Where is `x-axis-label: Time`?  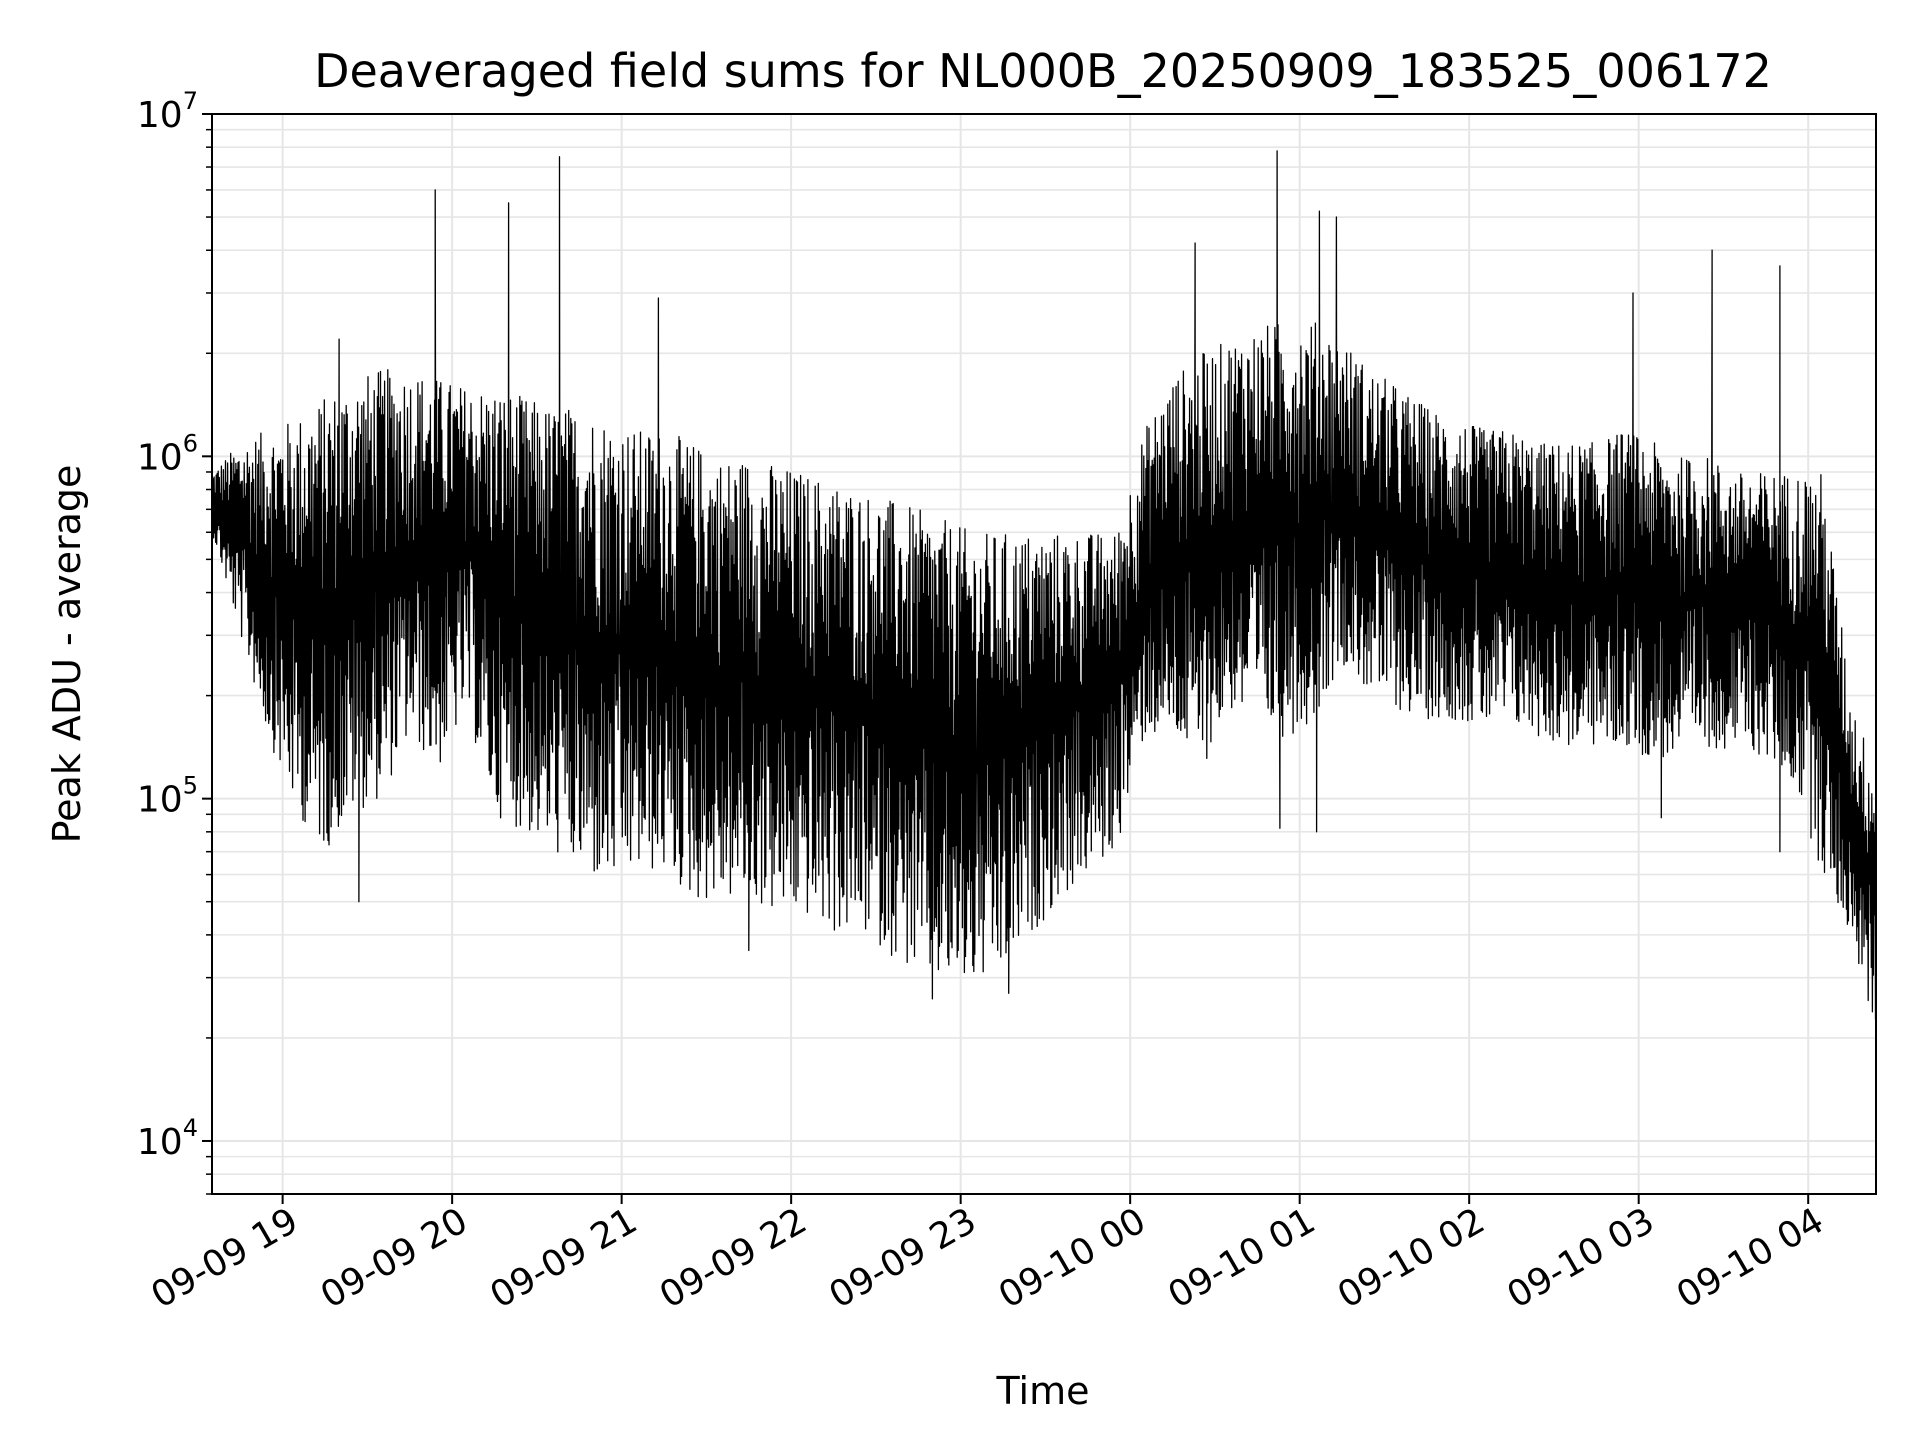
x-axis-label: Time is located at coordinates (1043, 1391).